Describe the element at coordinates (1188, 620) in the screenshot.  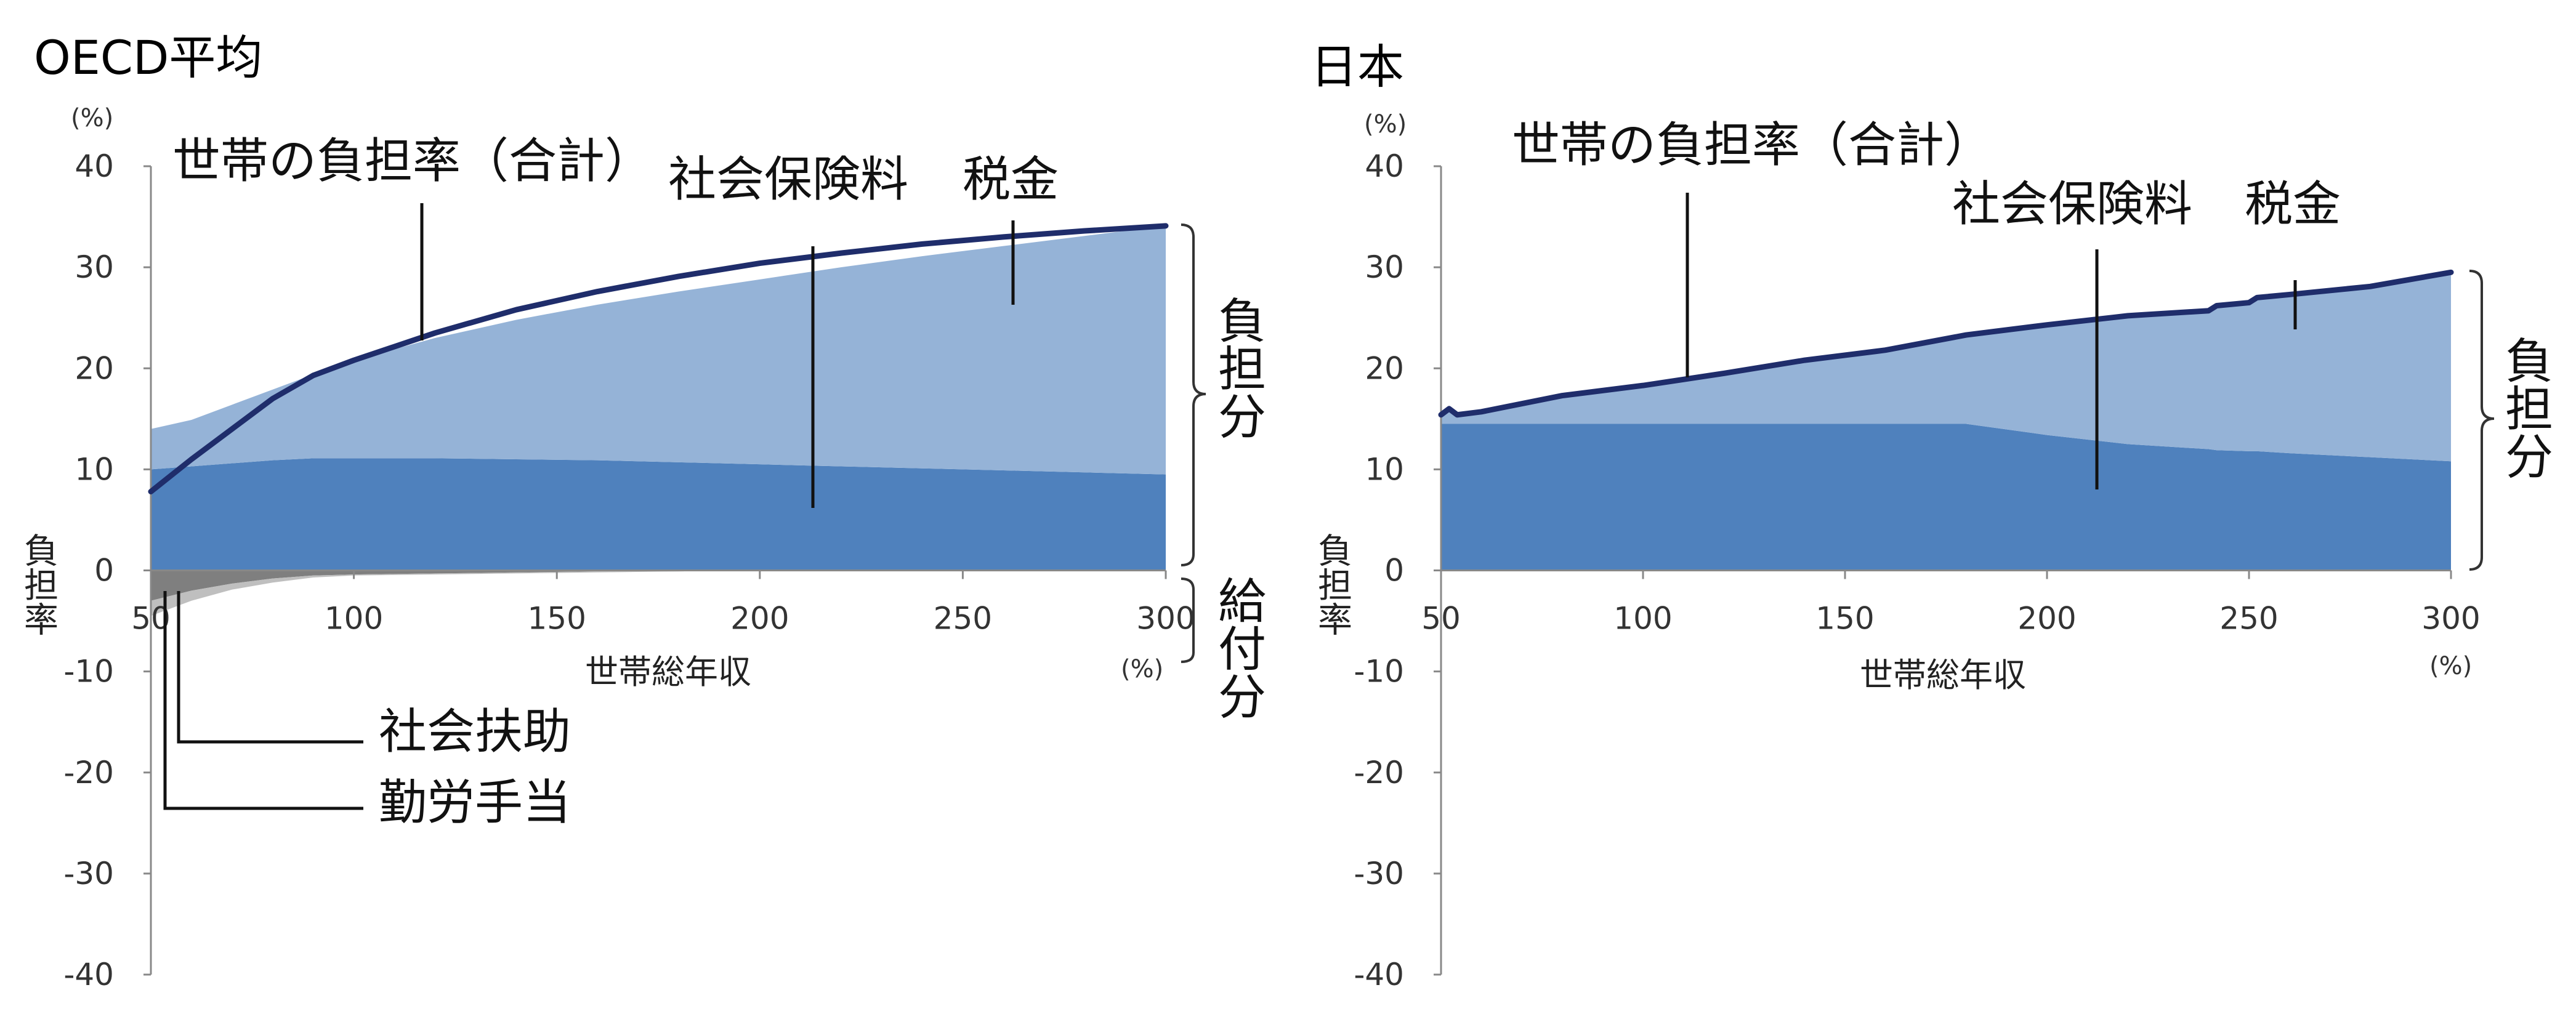
I see `brace-benefit` at that location.